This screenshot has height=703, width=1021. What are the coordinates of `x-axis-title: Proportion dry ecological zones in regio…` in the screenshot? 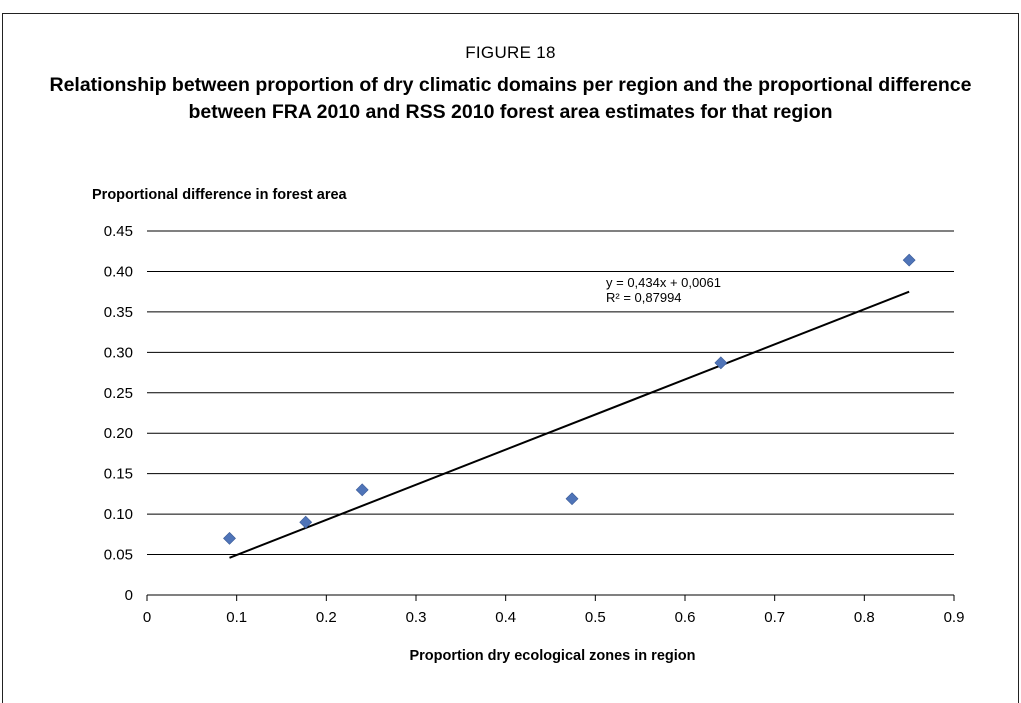 It's located at (552, 656).